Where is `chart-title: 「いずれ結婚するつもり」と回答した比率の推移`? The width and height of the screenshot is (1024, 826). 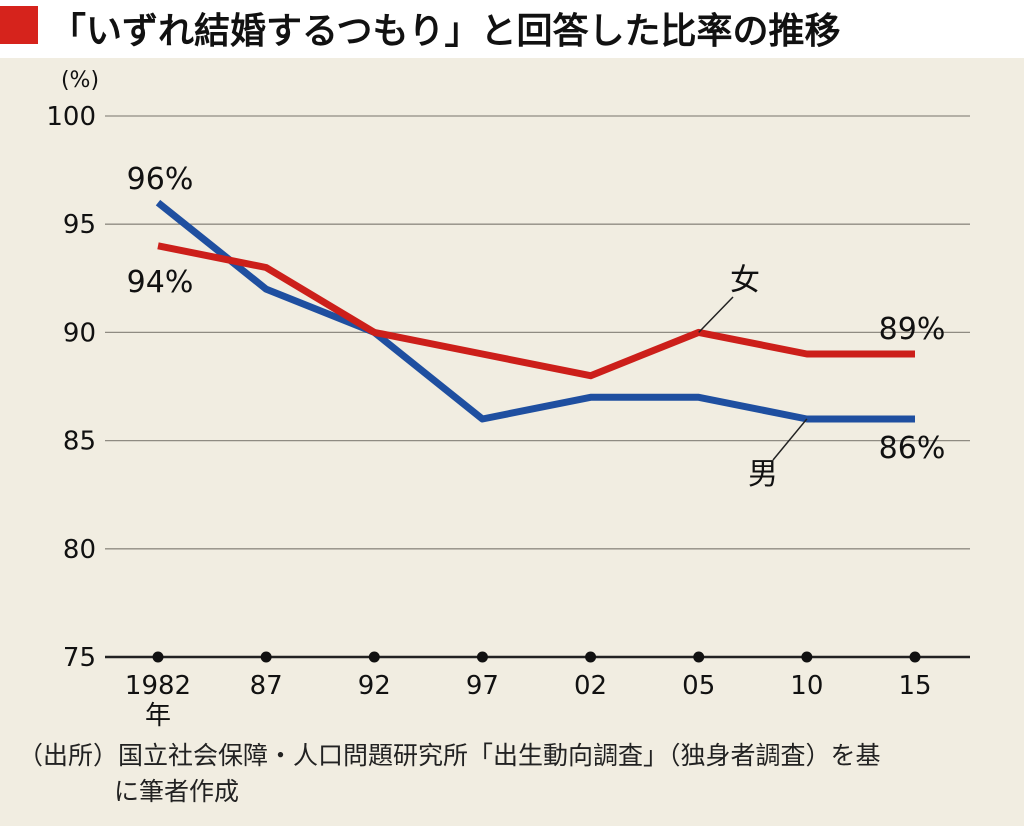
chart-title: 「いずれ結婚するつもり」と回答した比率の推移 is located at coordinates (445, 31).